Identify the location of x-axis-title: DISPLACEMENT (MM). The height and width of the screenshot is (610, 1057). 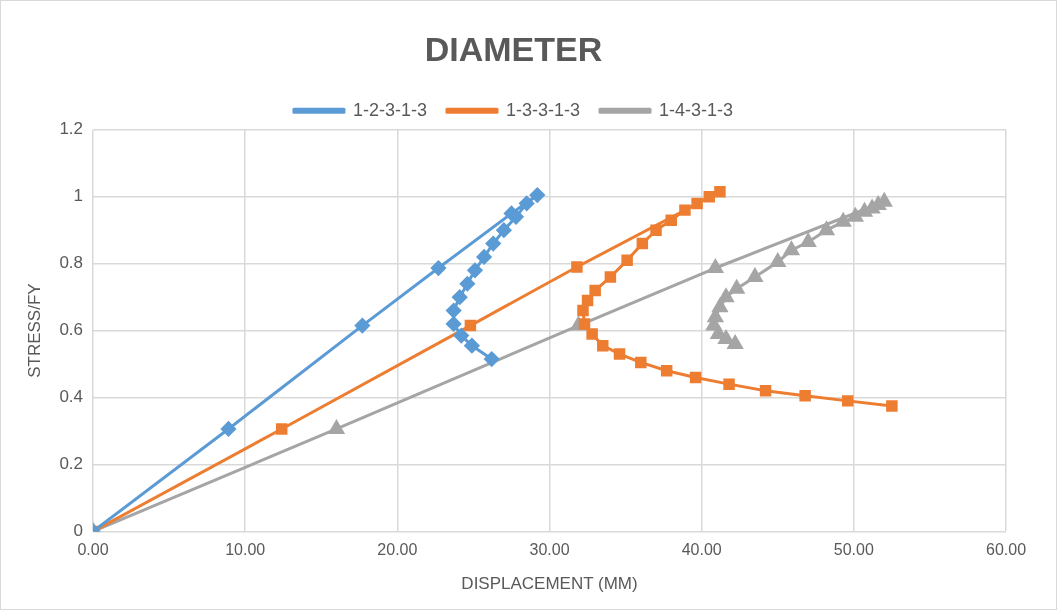
(549, 584).